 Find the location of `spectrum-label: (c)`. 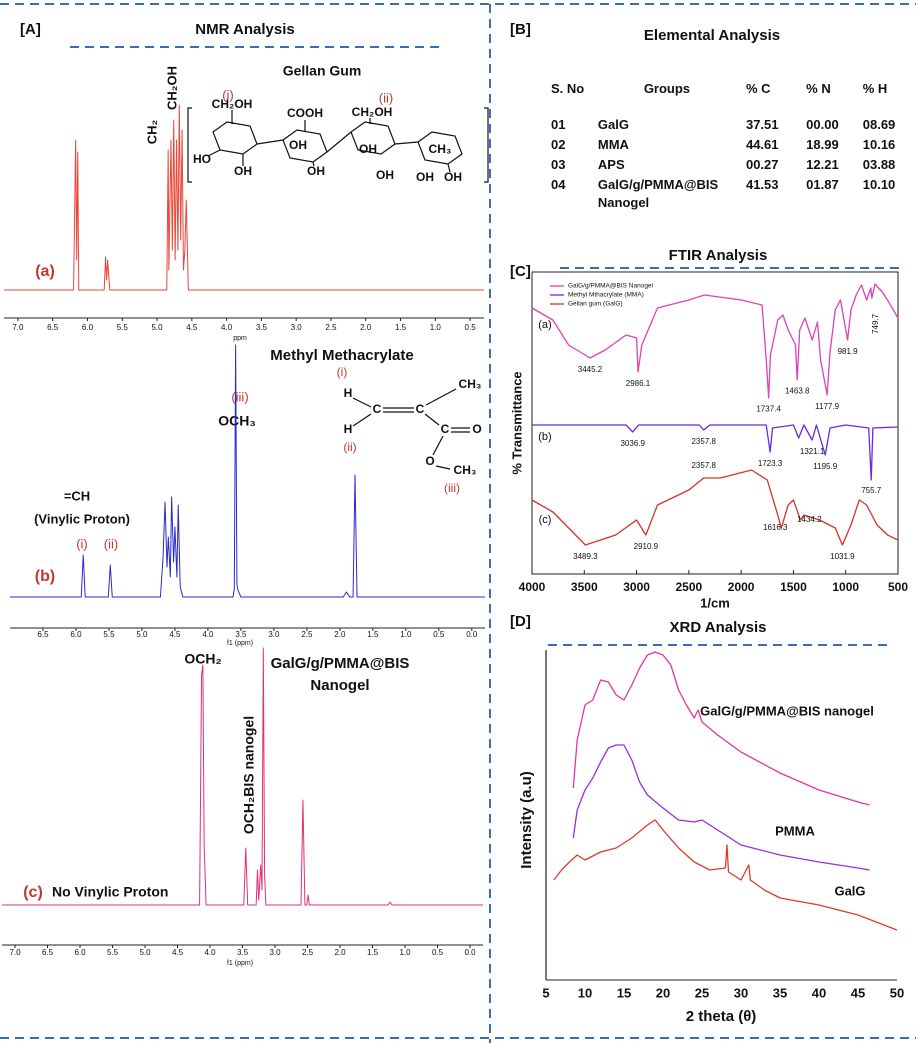

spectrum-label: (c) is located at coordinates (33, 892).